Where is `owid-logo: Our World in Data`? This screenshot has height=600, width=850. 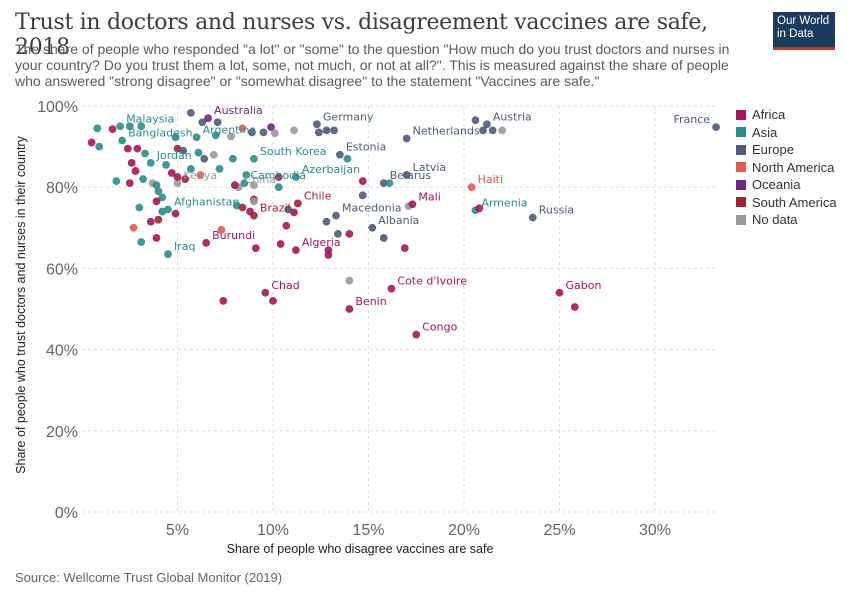 owid-logo: Our World in Data is located at coordinates (804, 31).